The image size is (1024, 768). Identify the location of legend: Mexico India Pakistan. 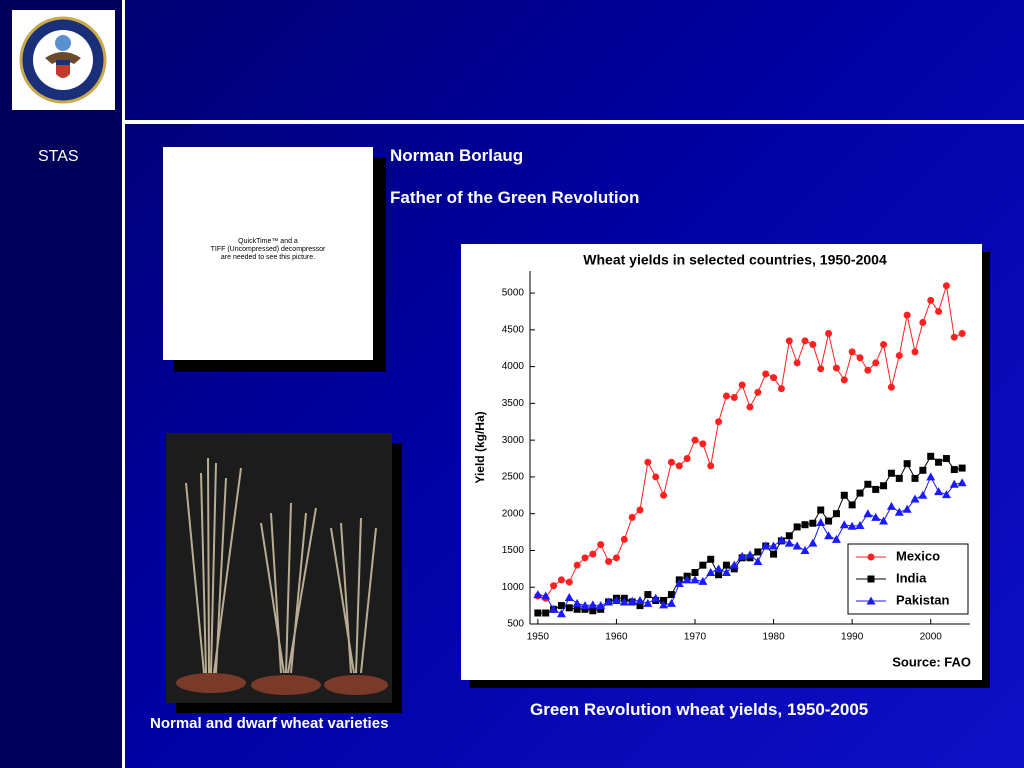
(908, 579).